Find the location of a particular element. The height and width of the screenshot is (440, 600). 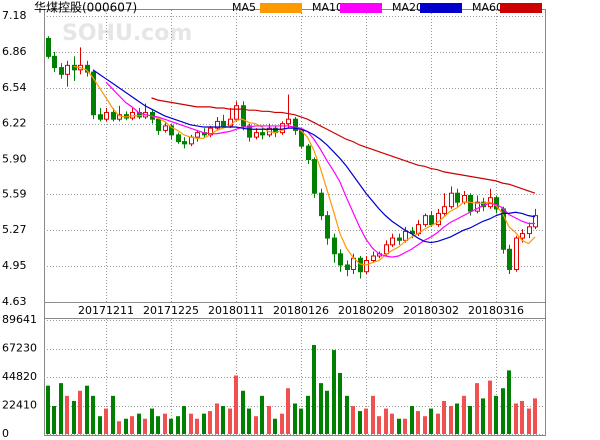

y-tick-label: 5.59 is located at coordinates (14, 193).